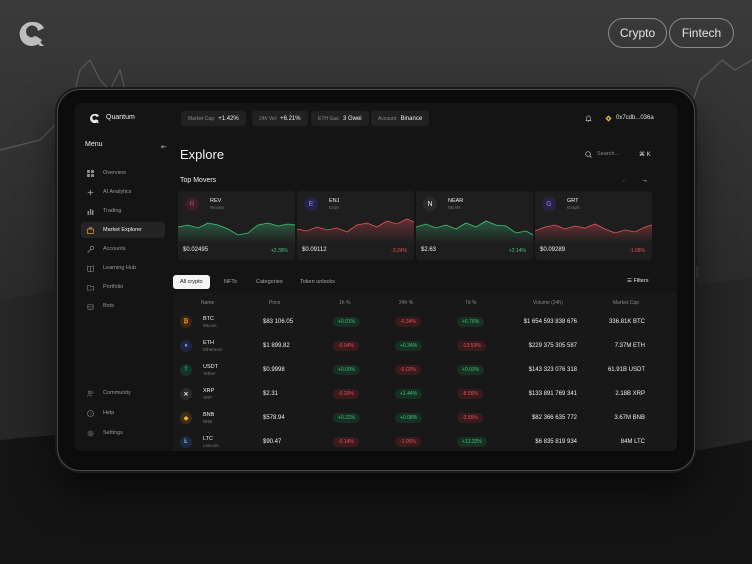 This screenshot has width=752, height=564. Describe the element at coordinates (186, 442) in the screenshot. I see `litecoin-icon: Ł` at that location.